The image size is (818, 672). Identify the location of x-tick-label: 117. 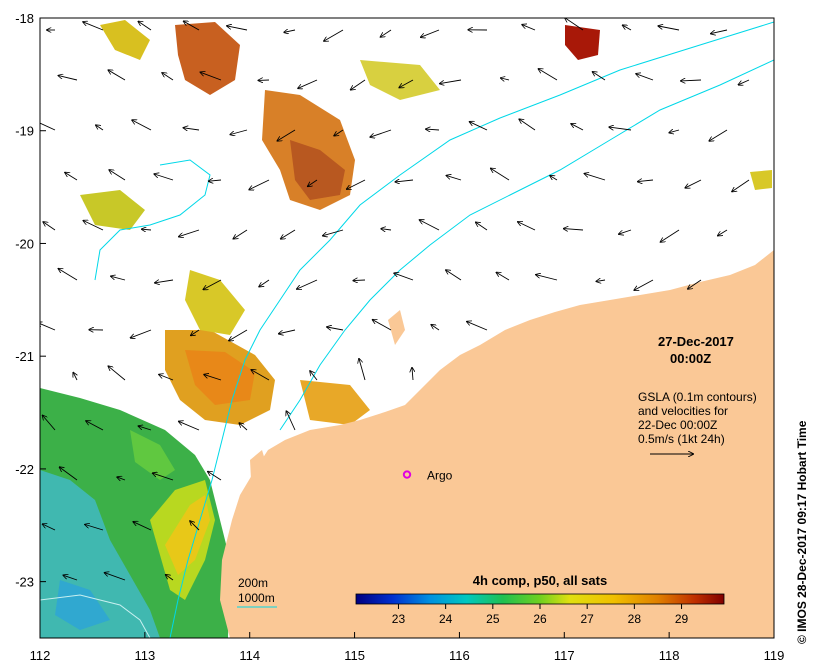
(564, 655).